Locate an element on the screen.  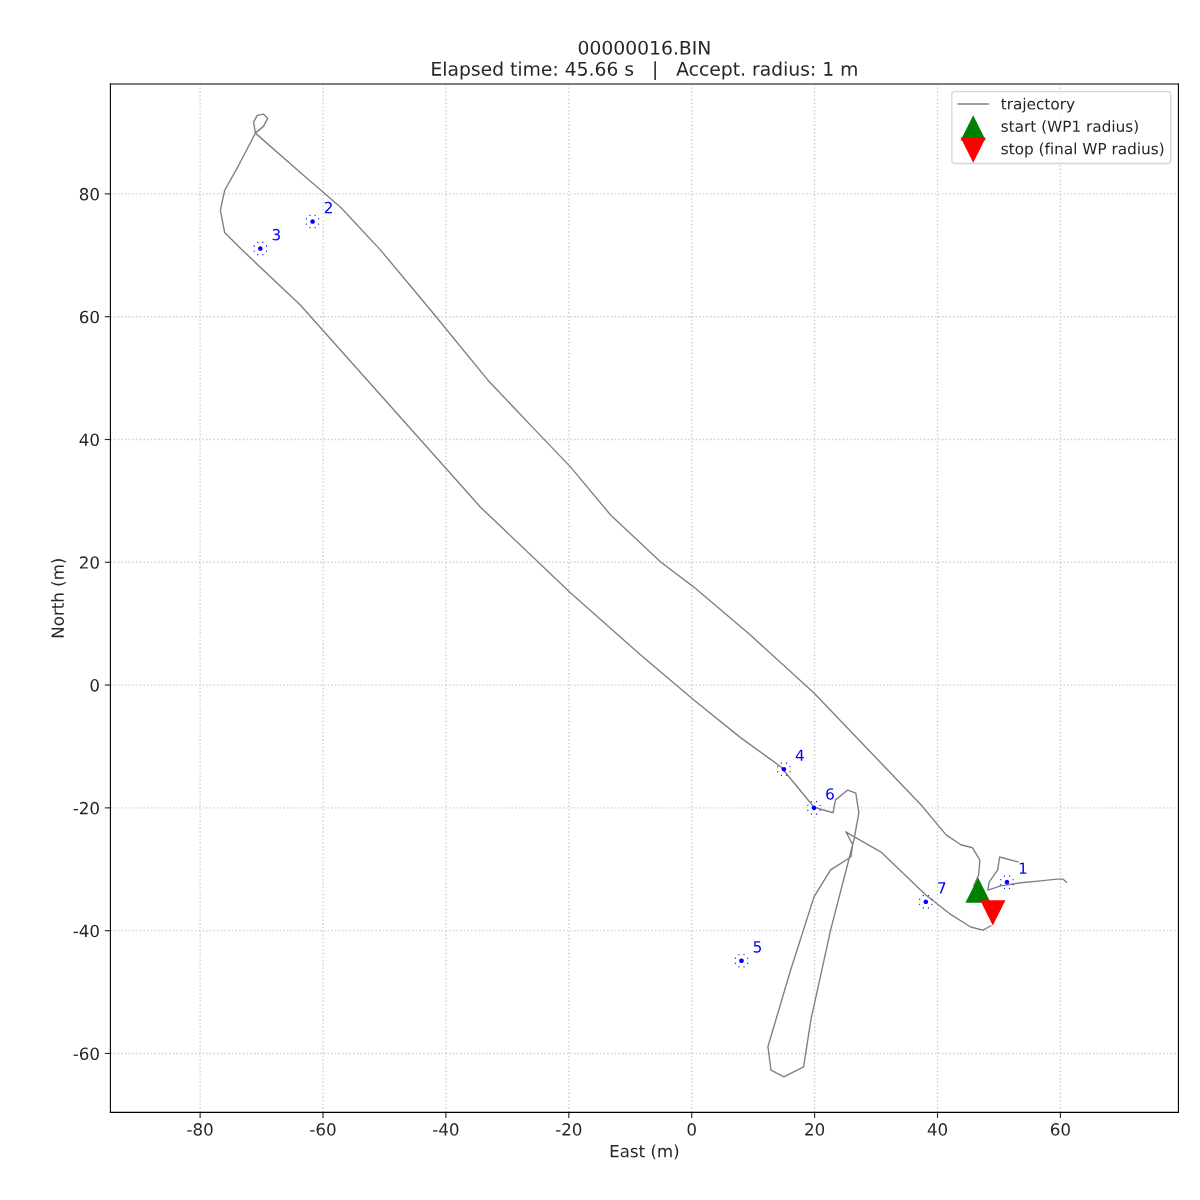
legend-label: trajectory is located at coordinates (1038, 105).